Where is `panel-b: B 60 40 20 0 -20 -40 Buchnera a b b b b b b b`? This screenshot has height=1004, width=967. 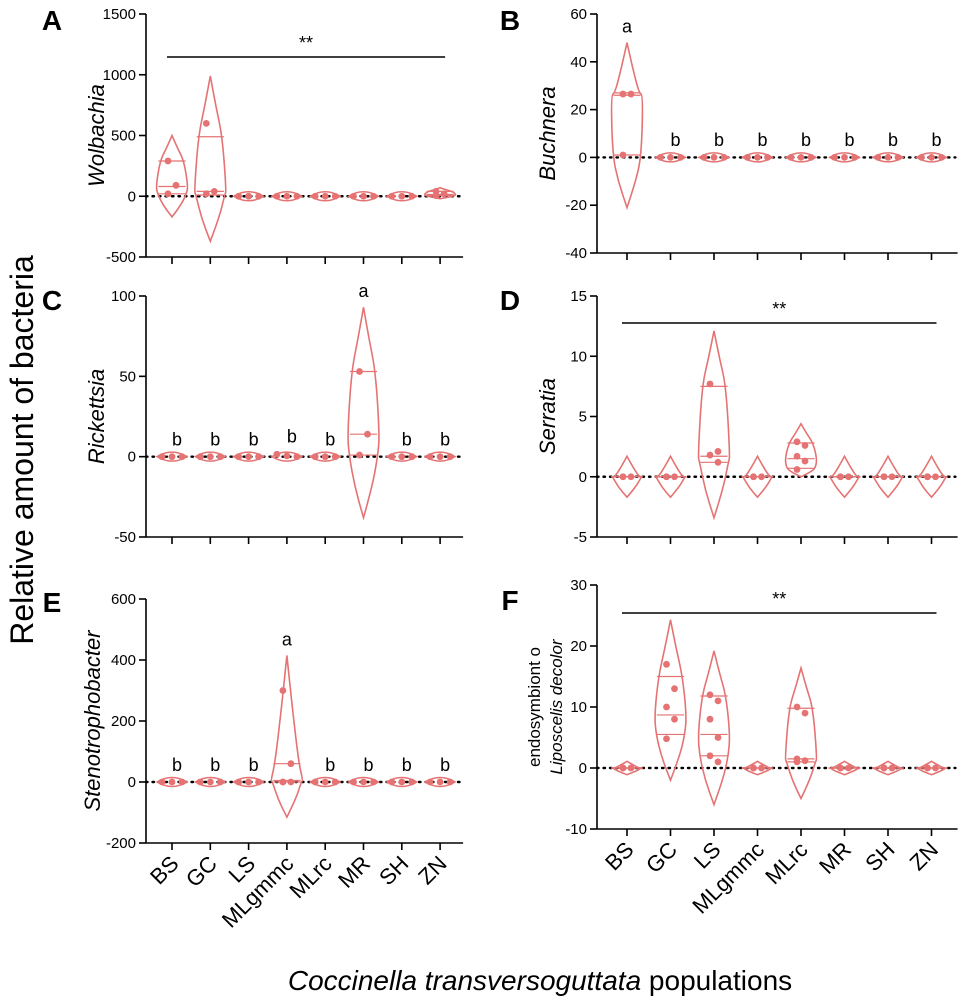
panel-b: B 60 40 20 0 -20 -40 Buchnera a b b b b b b b is located at coordinates (729, 133).